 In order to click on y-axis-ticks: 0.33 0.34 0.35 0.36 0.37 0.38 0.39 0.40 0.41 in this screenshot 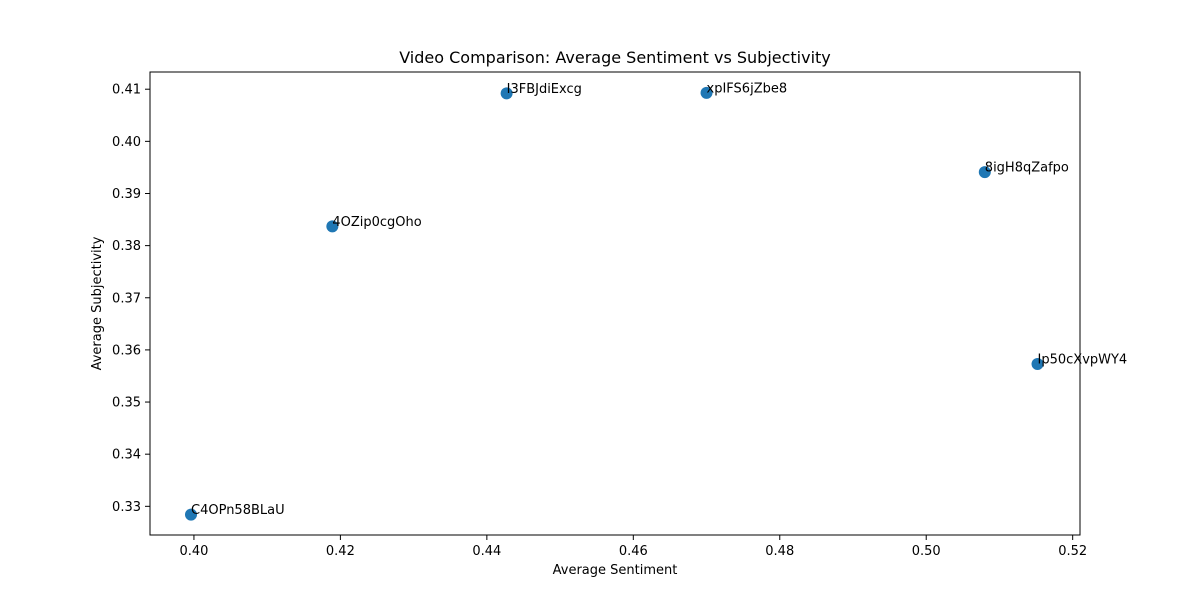, I will do `click(131, 299)`.